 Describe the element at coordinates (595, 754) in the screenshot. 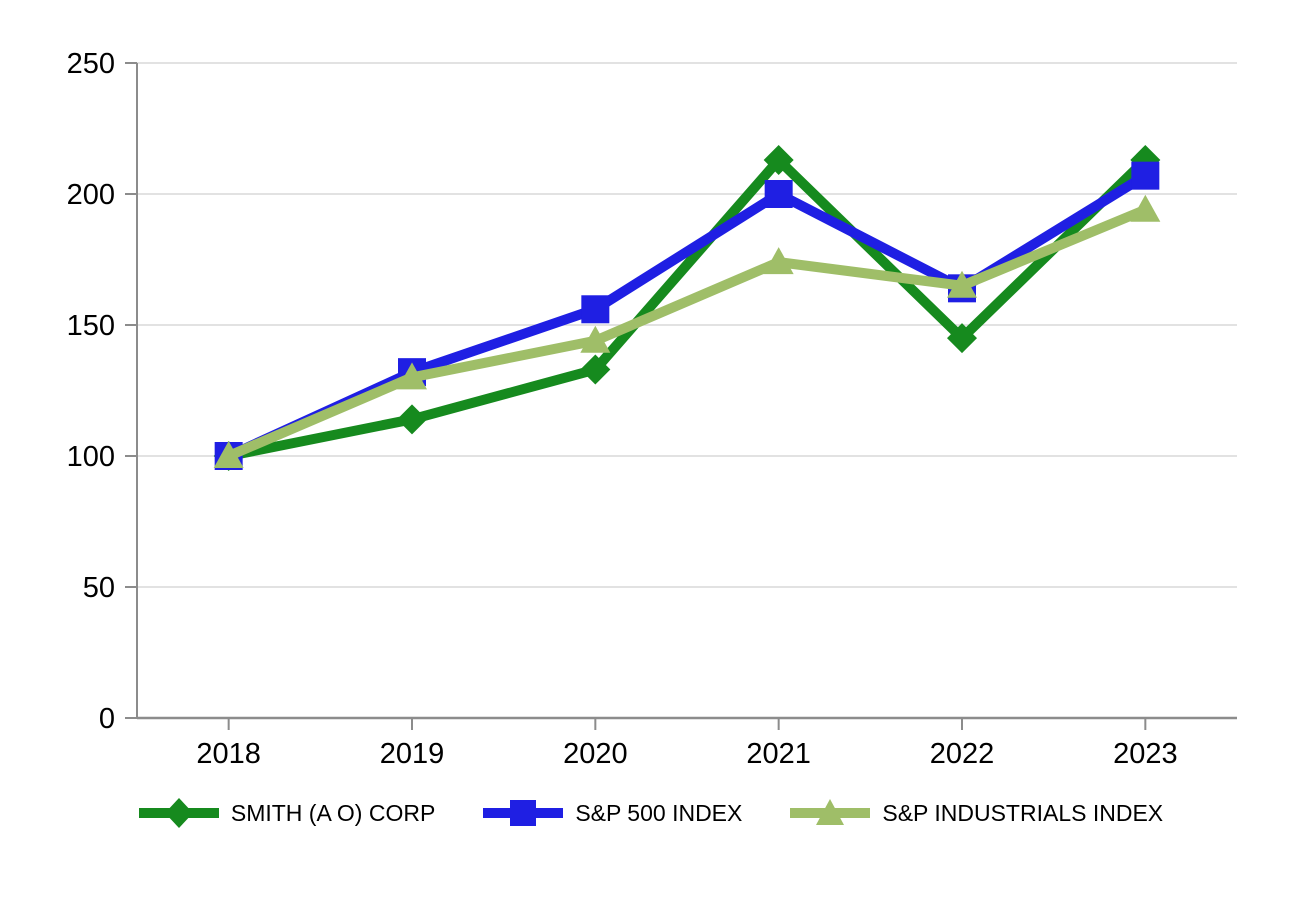

I see `x-tick-label: 2020` at that location.